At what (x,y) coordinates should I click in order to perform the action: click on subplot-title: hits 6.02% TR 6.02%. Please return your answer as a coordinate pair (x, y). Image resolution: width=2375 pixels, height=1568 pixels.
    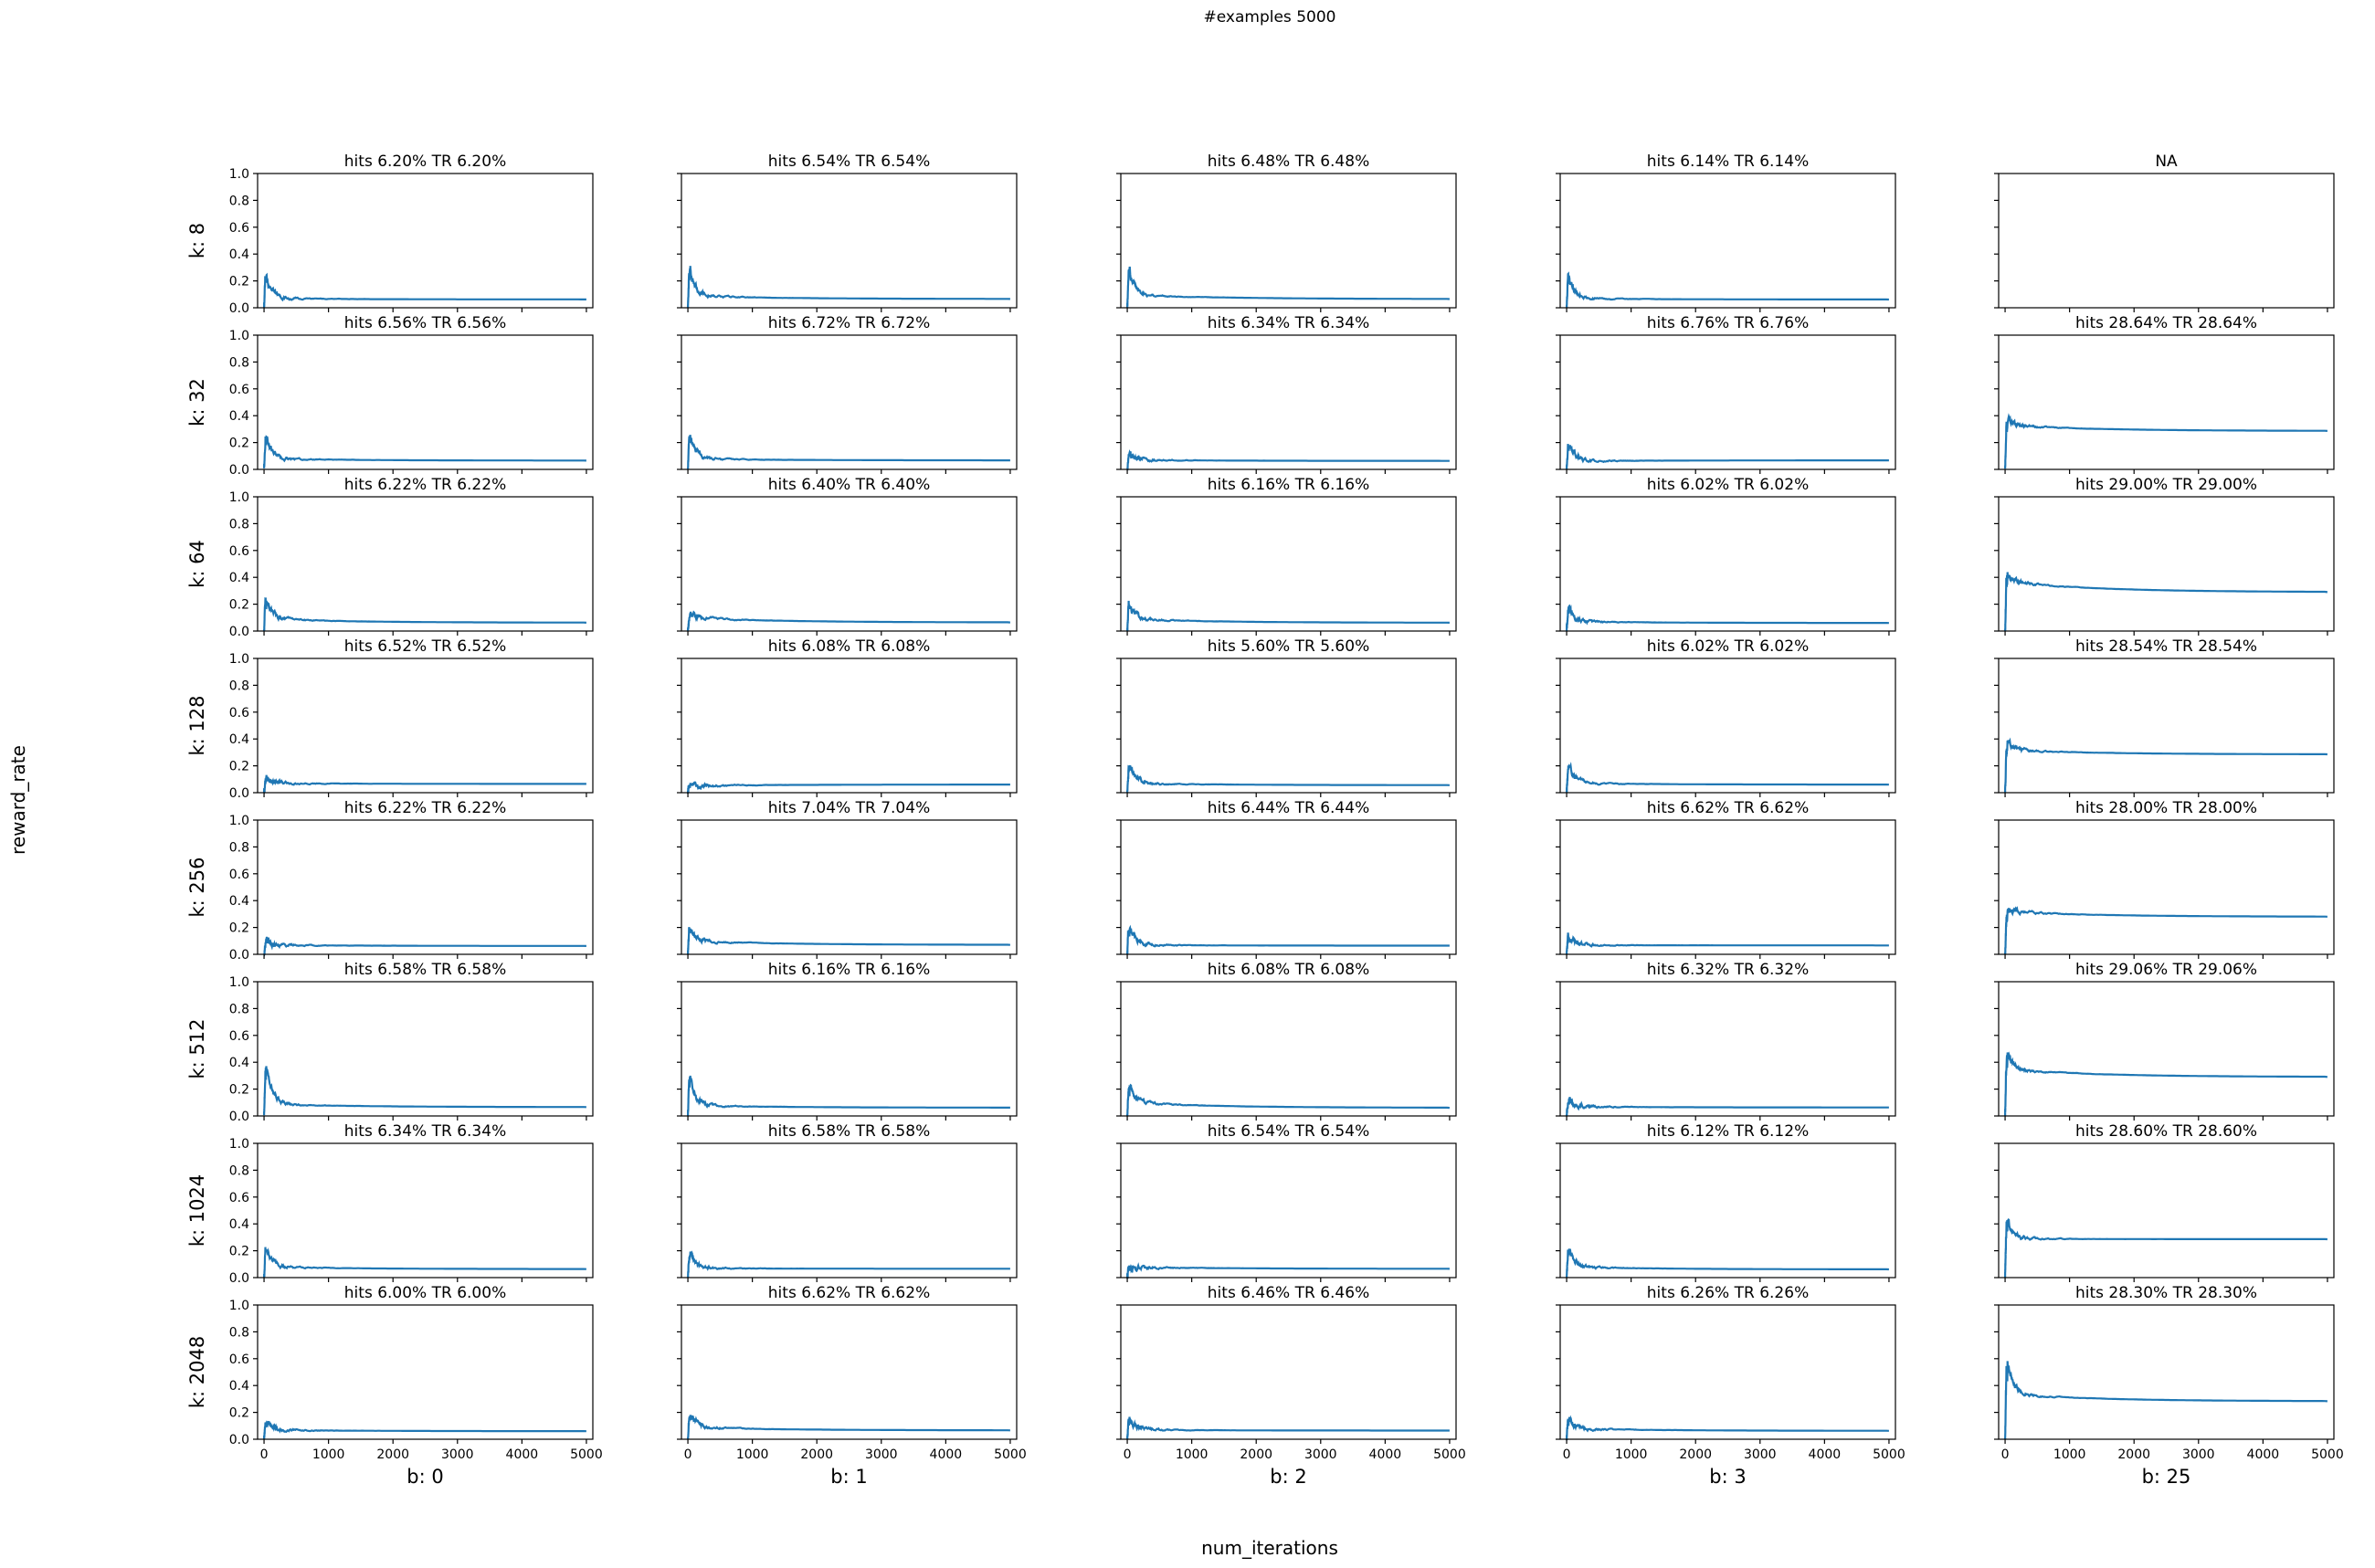
    Looking at the image, I should click on (1728, 646).